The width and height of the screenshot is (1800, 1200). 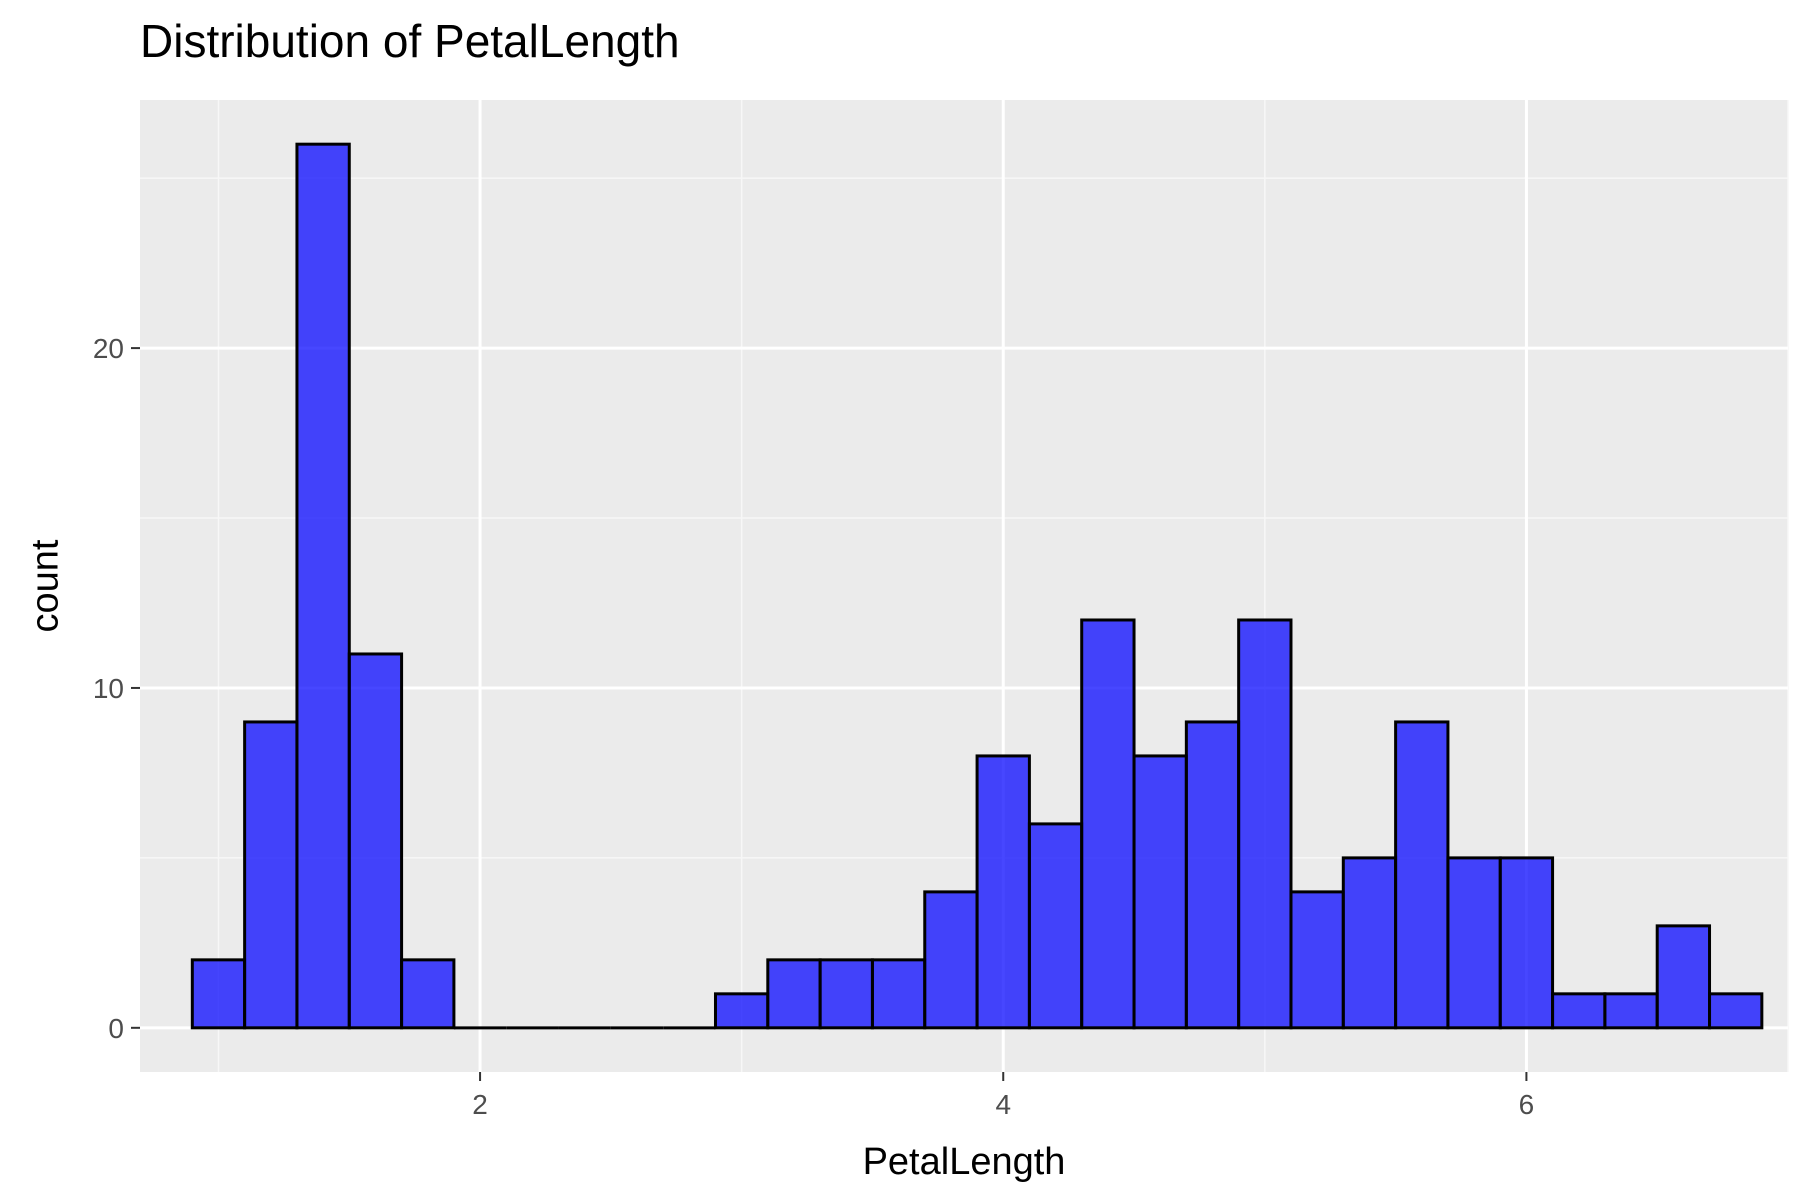 I want to click on y-tick-label: 20, so click(x=108, y=348).